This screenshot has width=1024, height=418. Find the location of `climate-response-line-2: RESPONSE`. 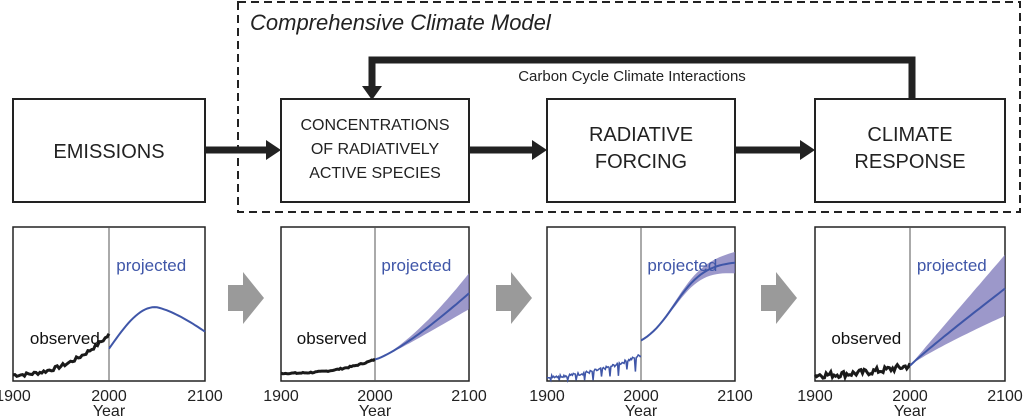

climate-response-line-2: RESPONSE is located at coordinates (909, 162).